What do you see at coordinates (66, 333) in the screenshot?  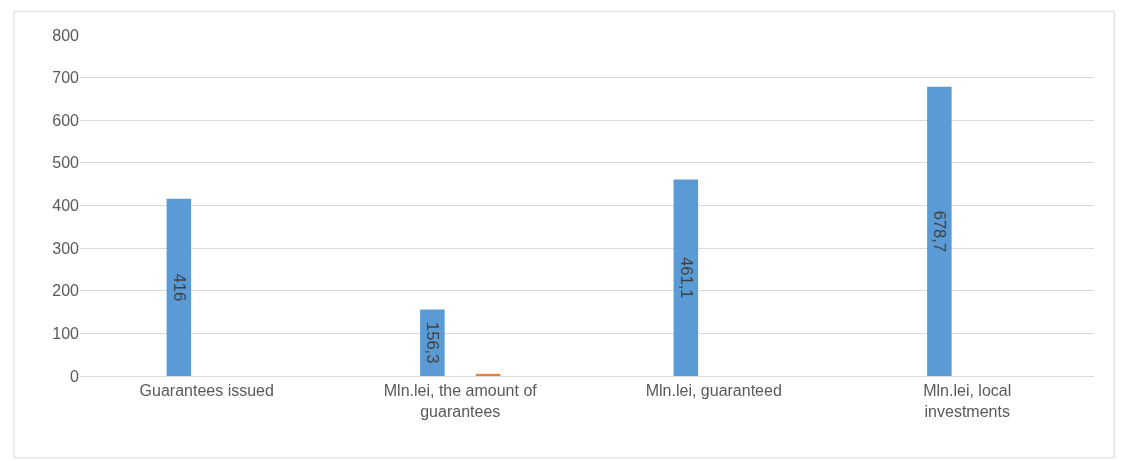 I see `y-tick-label: 100` at bounding box center [66, 333].